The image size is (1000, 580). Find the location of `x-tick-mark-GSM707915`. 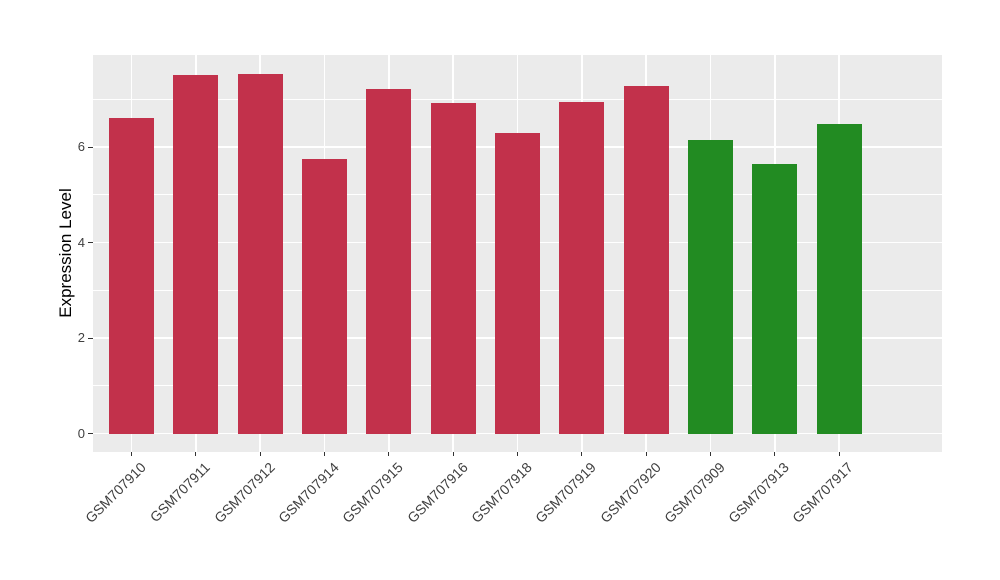

x-tick-mark-GSM707915 is located at coordinates (389, 454).